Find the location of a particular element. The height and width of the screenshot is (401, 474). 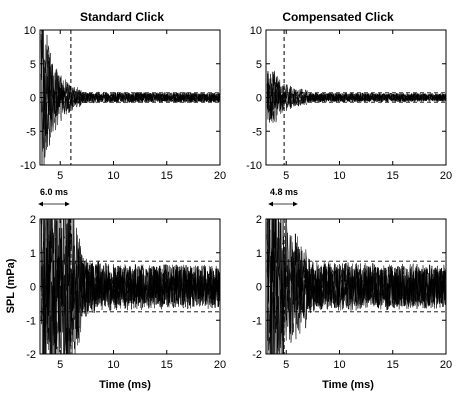

x-axis-label-right: Time (ms) is located at coordinates (348, 385).